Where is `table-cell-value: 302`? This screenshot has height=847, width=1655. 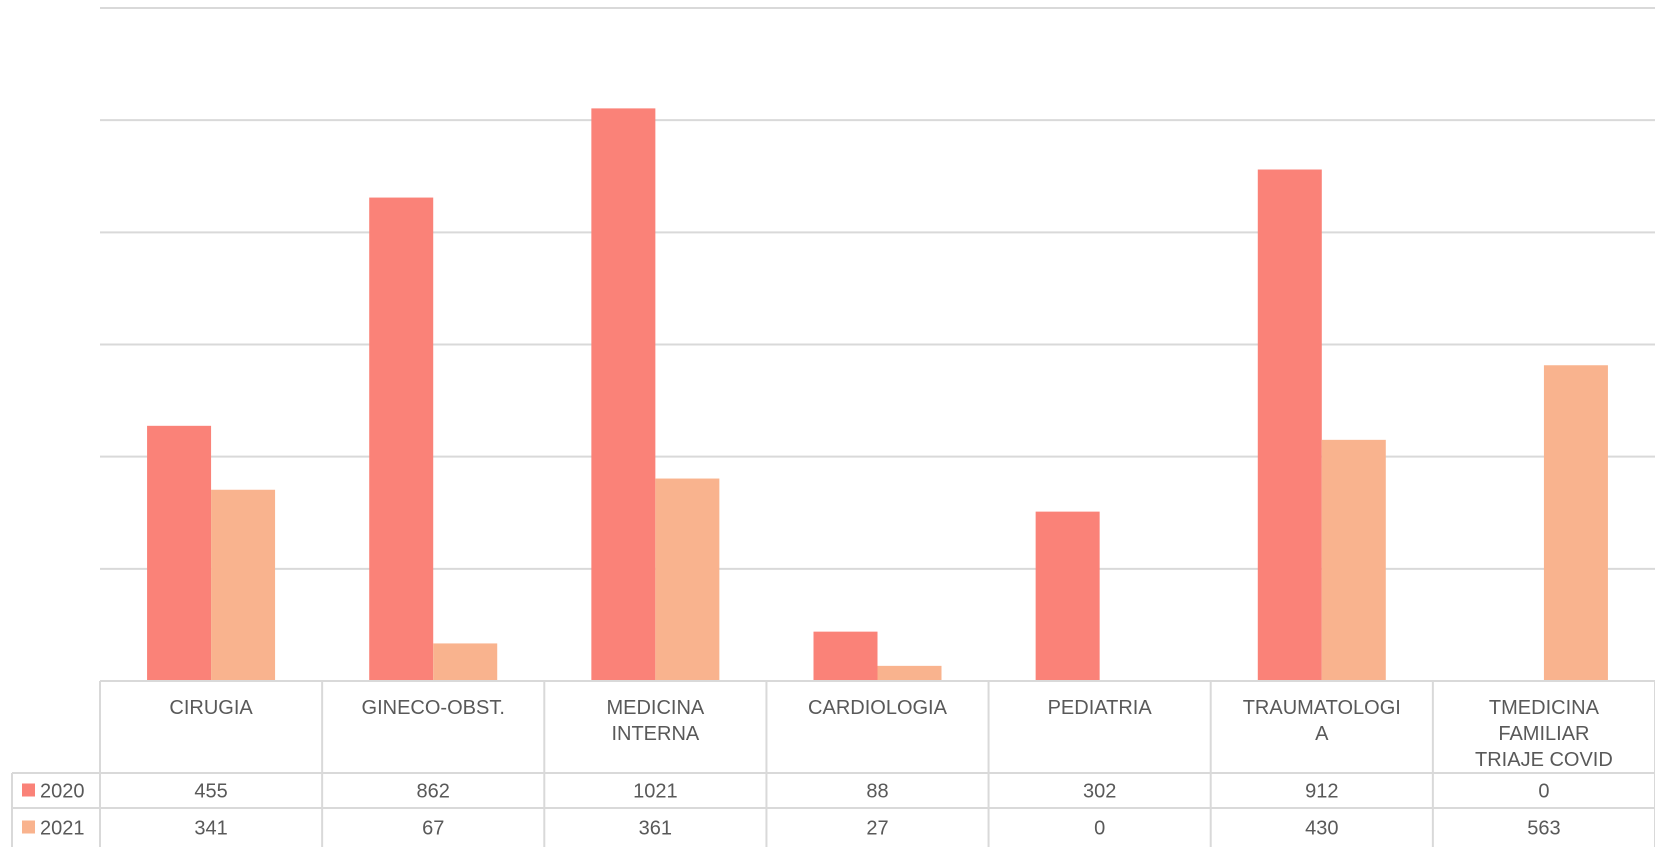
table-cell-value: 302 is located at coordinates (1099, 792).